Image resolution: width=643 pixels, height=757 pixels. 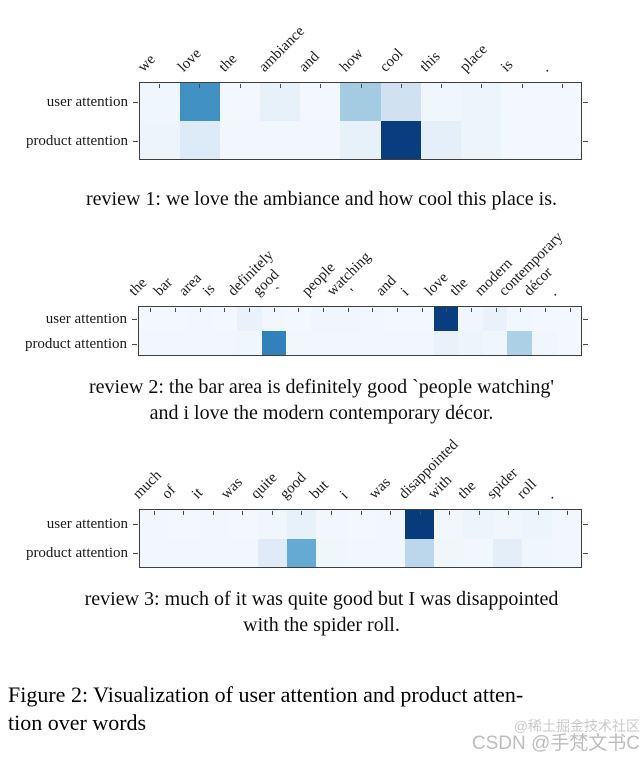 What do you see at coordinates (147, 63) in the screenshot?
I see `column-label: we` at bounding box center [147, 63].